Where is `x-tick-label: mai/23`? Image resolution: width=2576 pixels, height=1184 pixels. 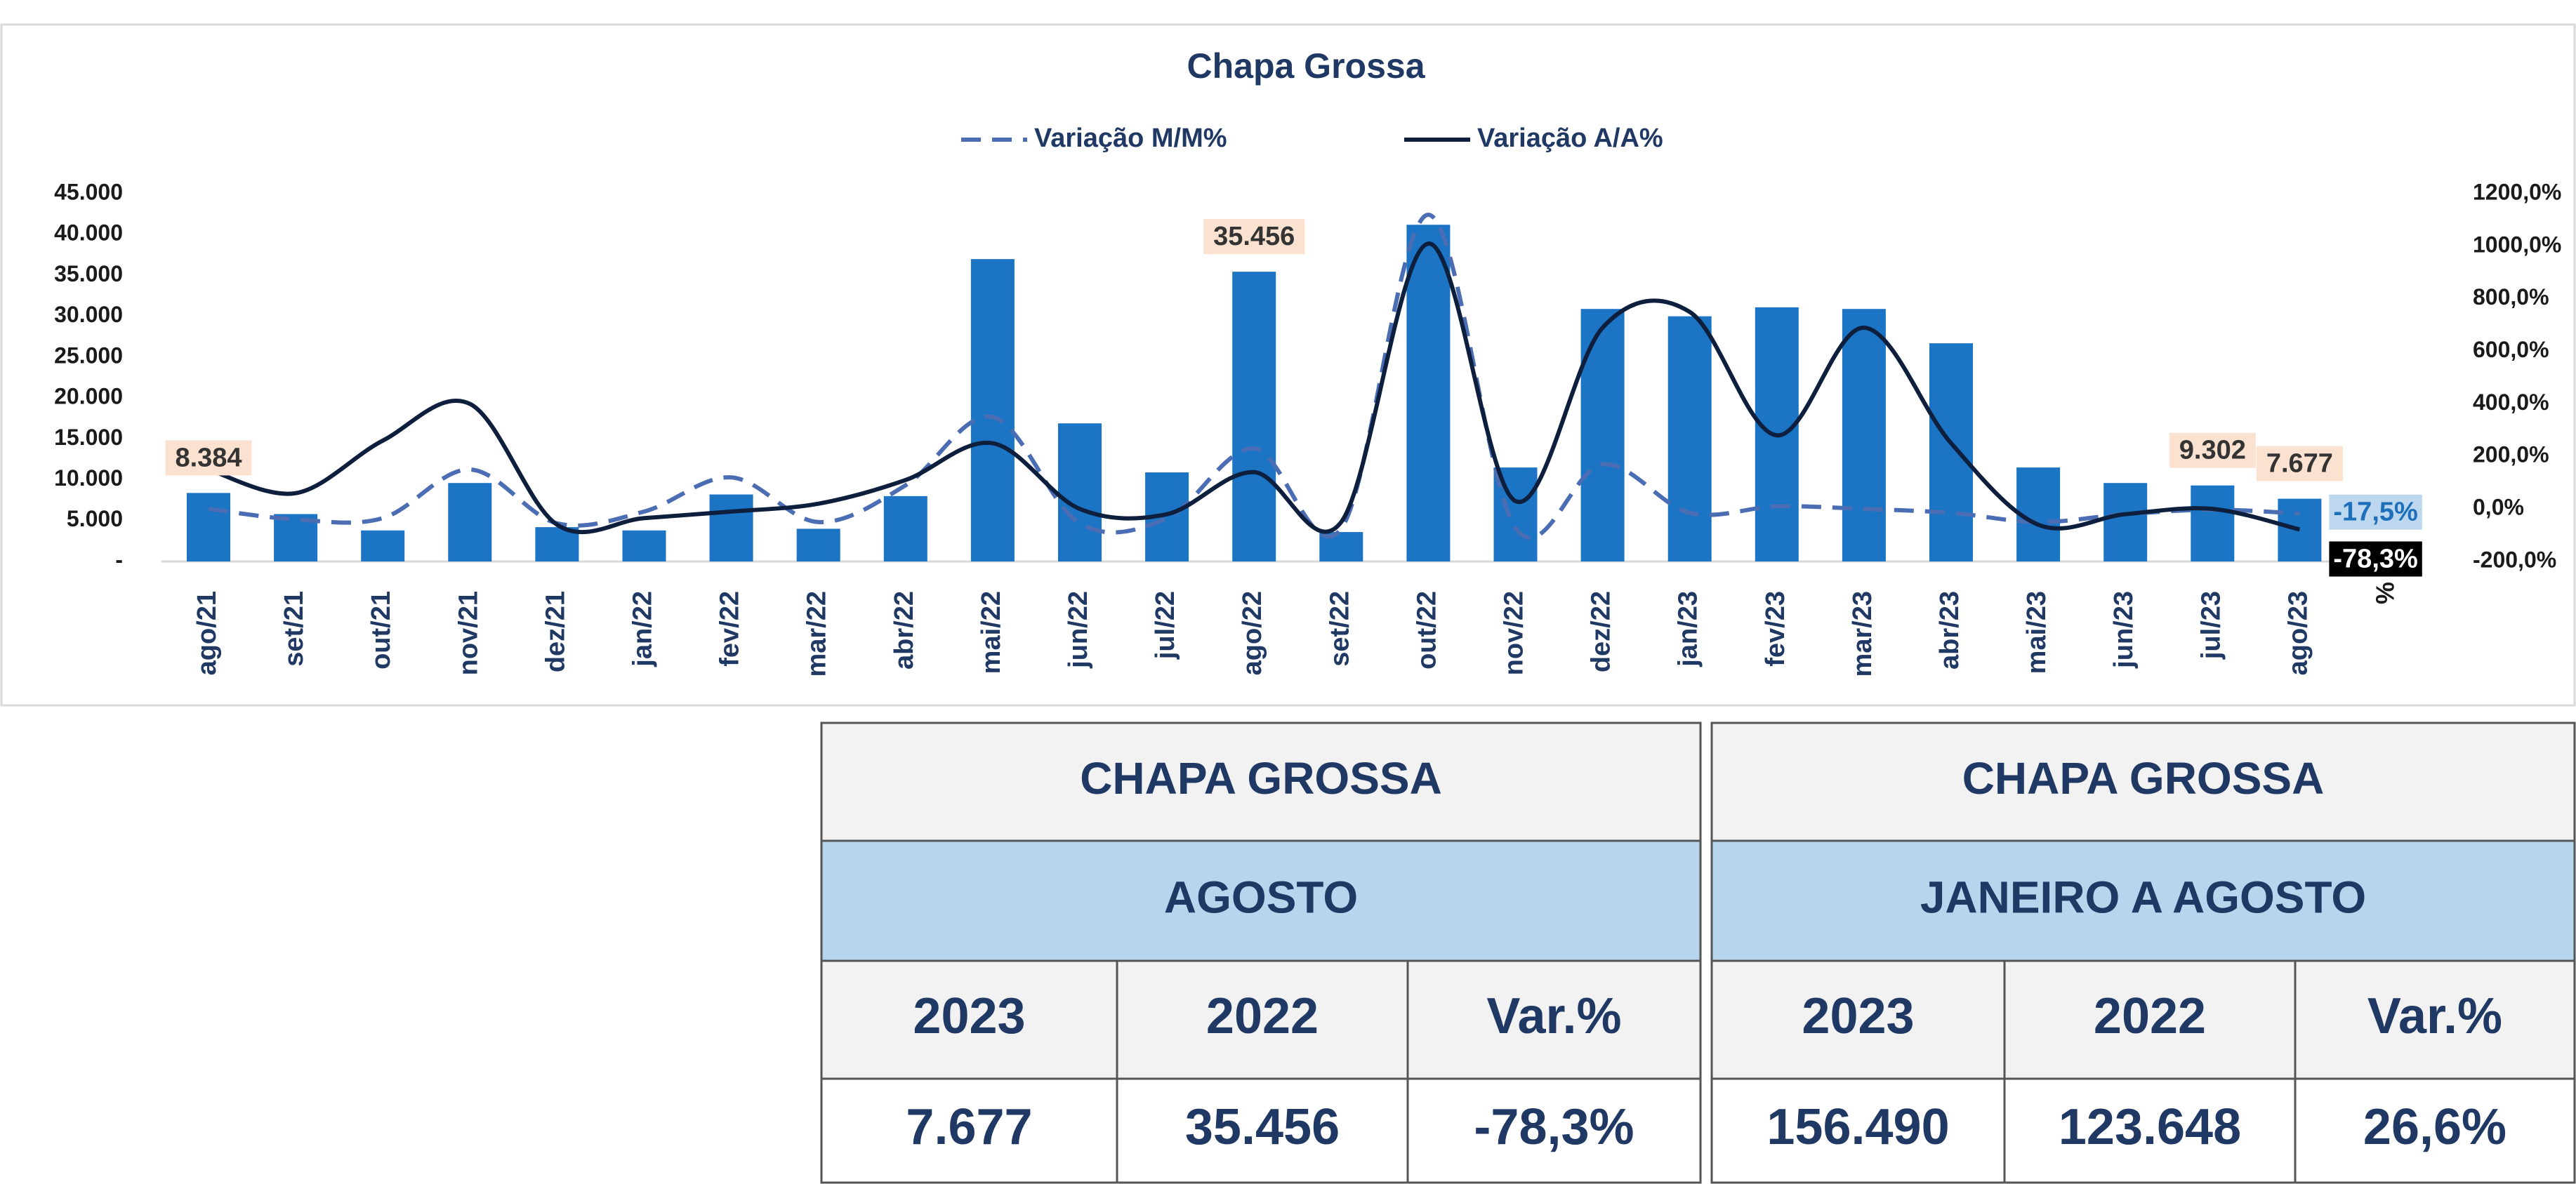
x-tick-label: mai/23 is located at coordinates (2037, 632).